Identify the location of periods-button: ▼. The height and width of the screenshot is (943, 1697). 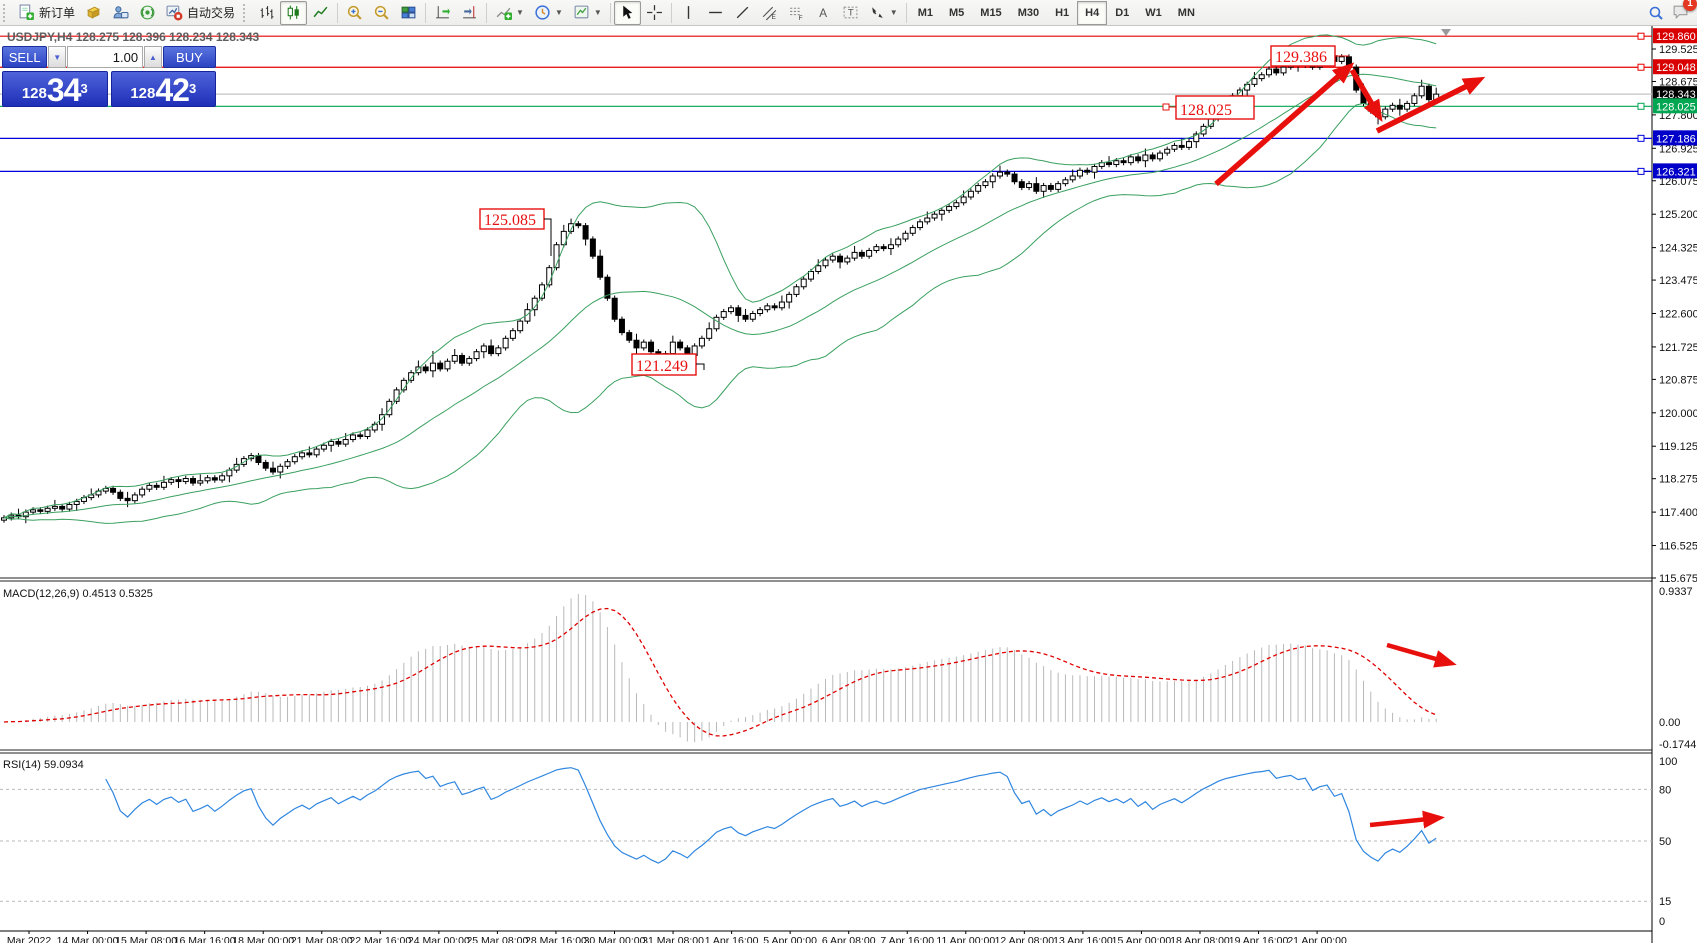
(548, 13).